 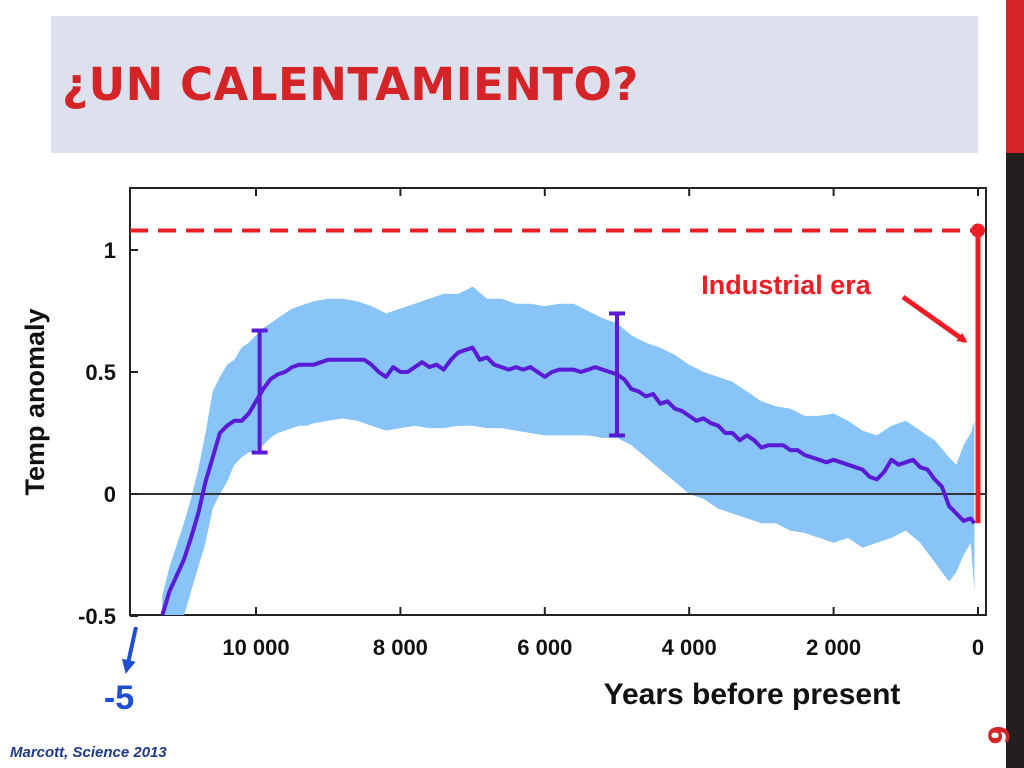 I want to click on y-tick-label: 0, so click(x=110, y=494).